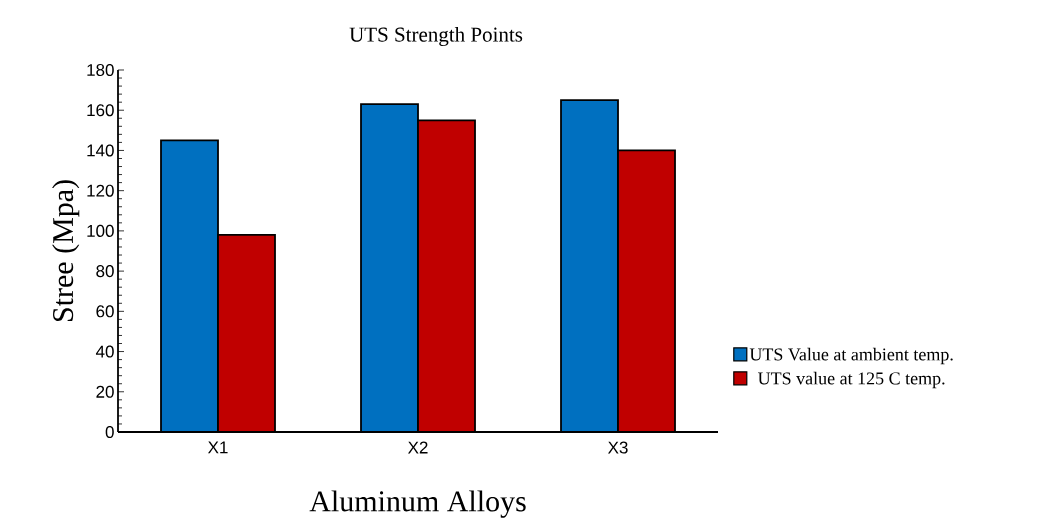 The height and width of the screenshot is (528, 1041). I want to click on y-tick-label: 120, so click(100, 190).